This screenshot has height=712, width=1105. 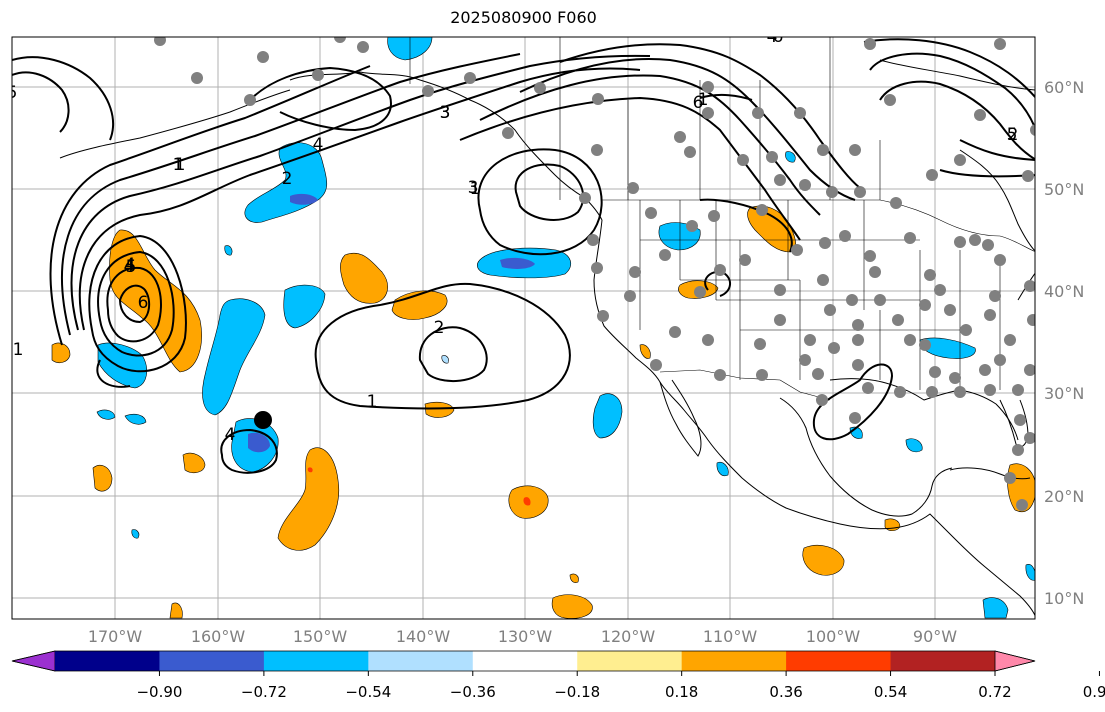 I want to click on colorbar-arrow-high, so click(x=1015, y=661).